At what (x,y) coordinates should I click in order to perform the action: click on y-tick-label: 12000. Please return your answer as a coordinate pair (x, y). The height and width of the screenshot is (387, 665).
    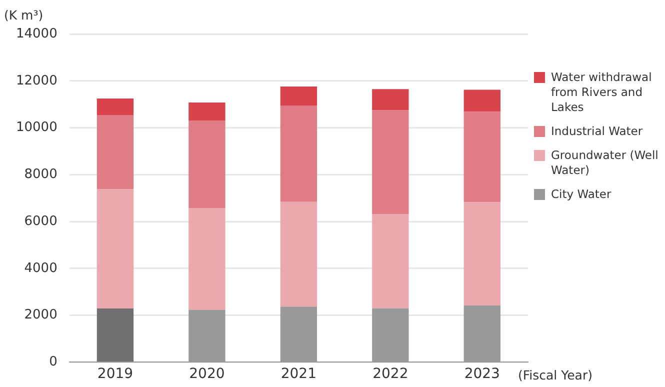
    Looking at the image, I should click on (37, 80).